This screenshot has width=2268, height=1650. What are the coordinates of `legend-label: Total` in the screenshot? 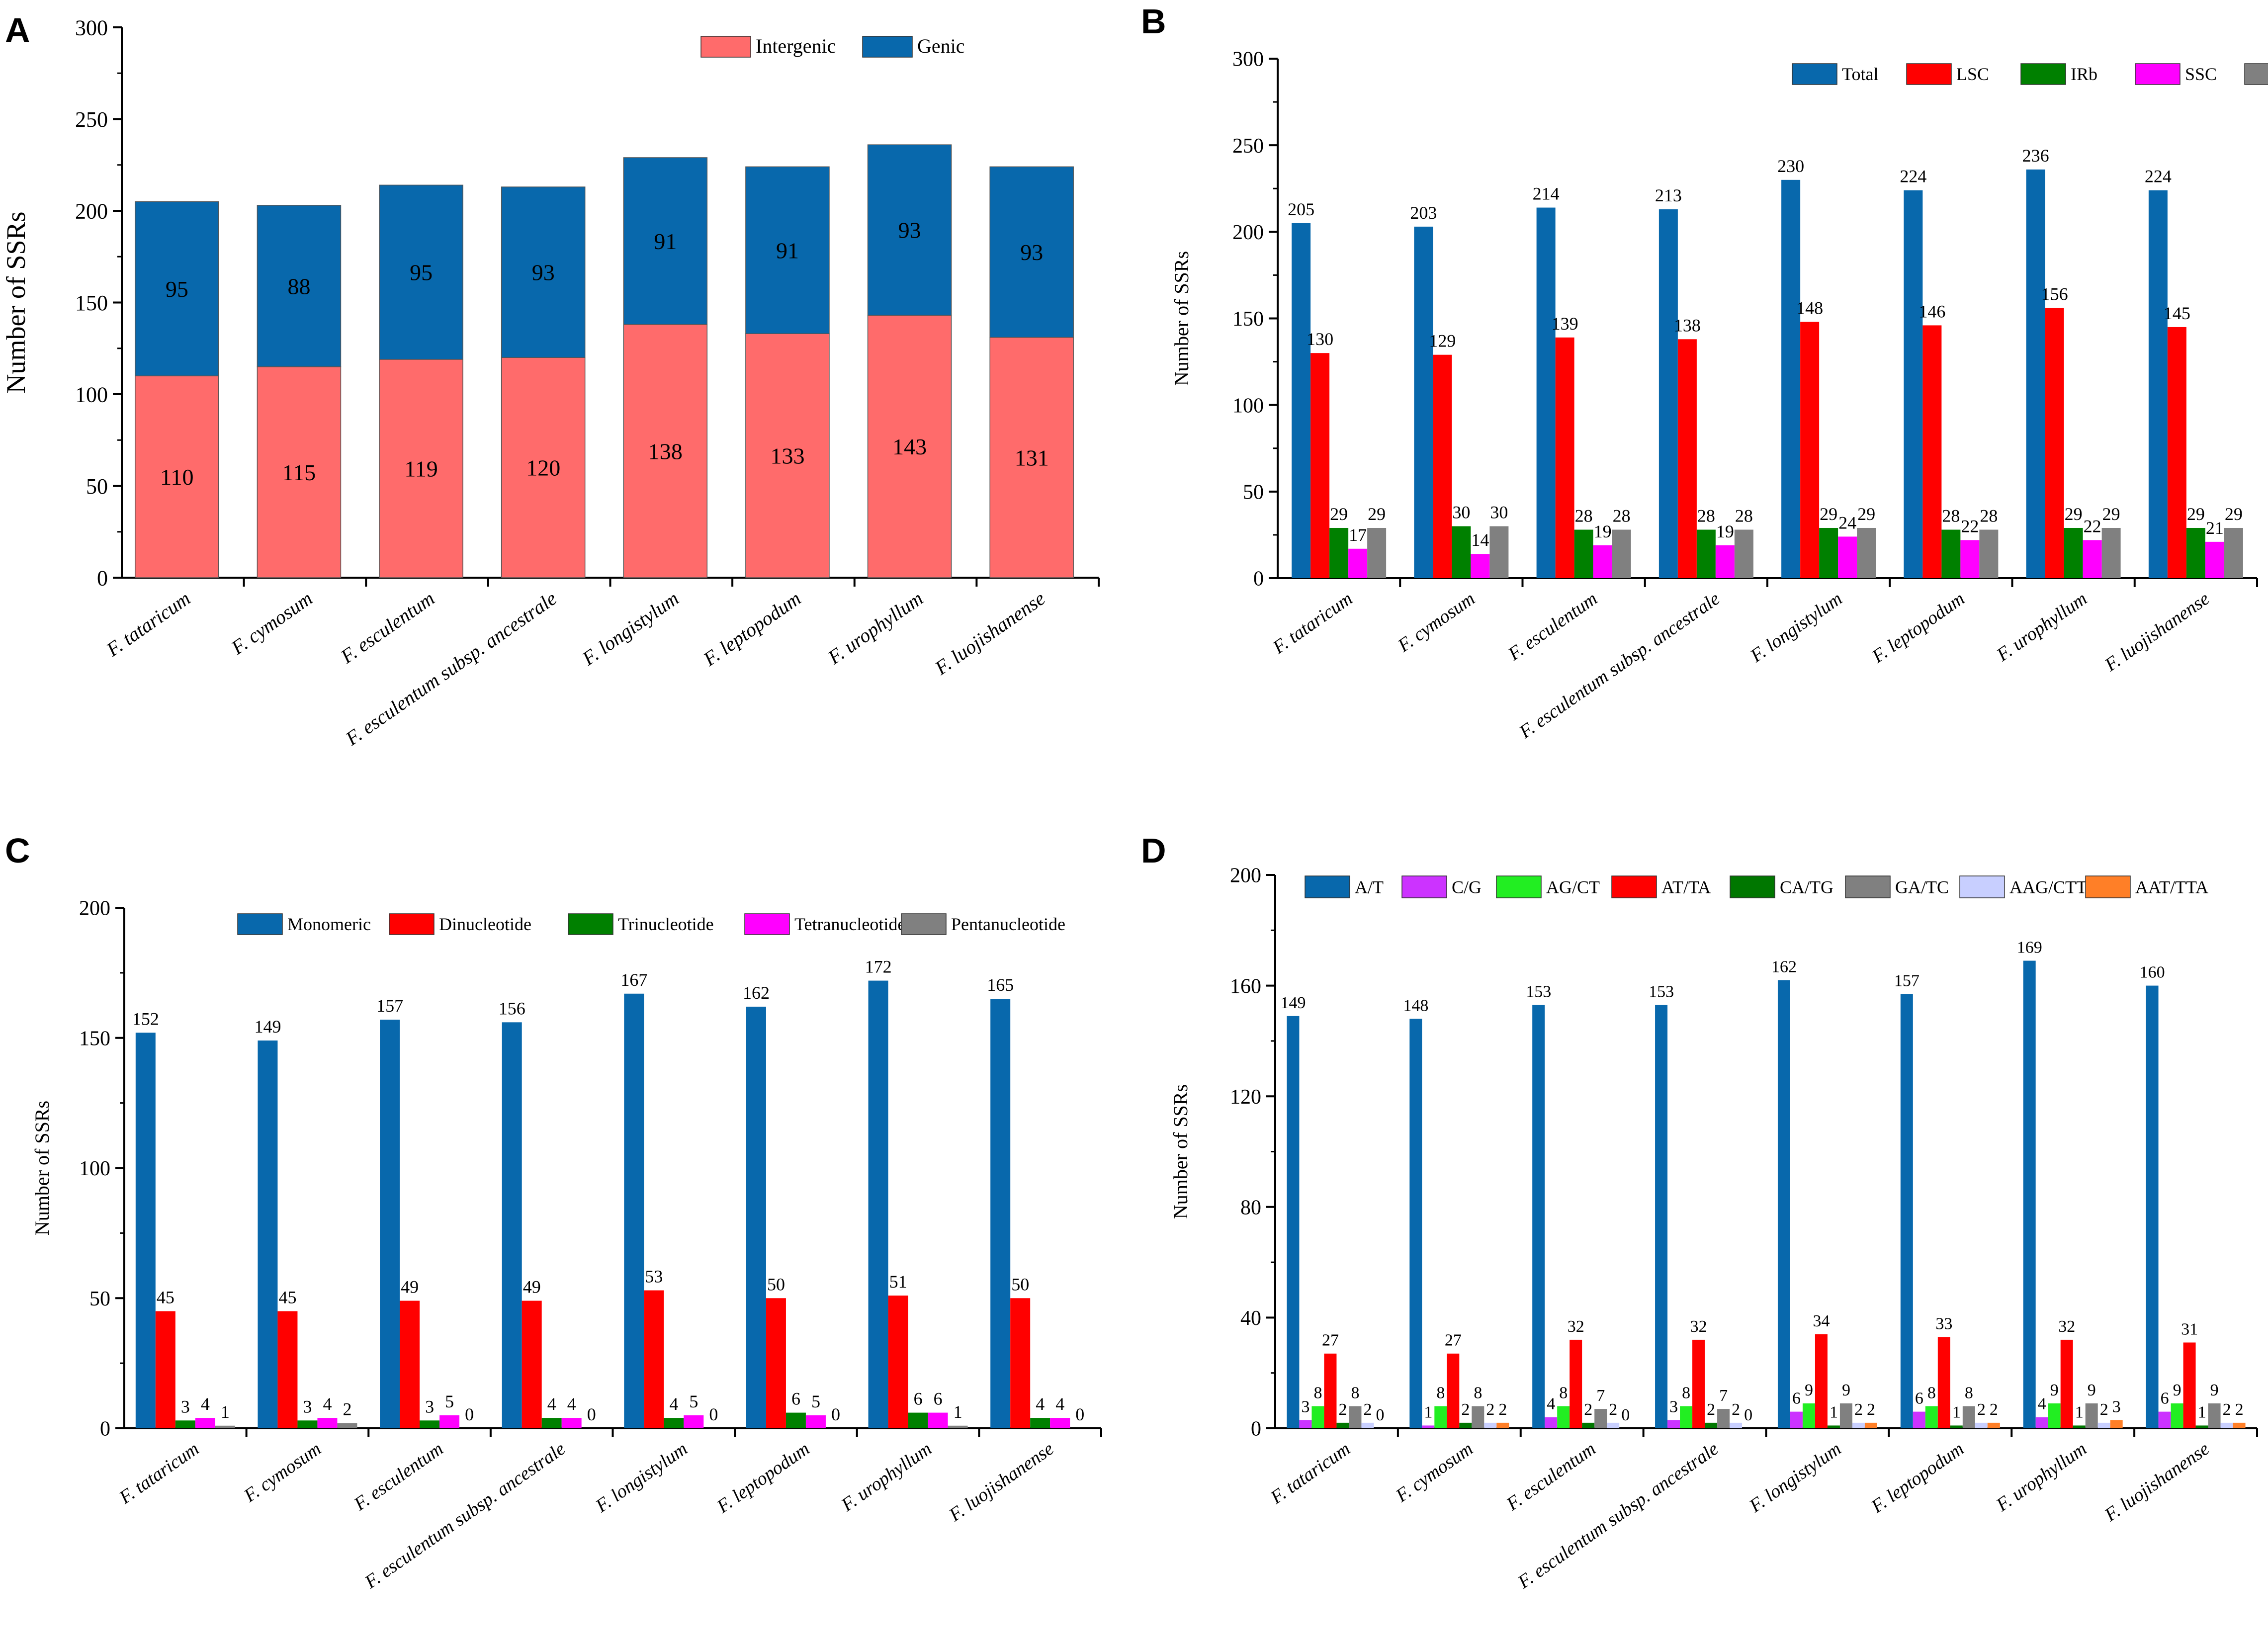 It's located at (1860, 74).